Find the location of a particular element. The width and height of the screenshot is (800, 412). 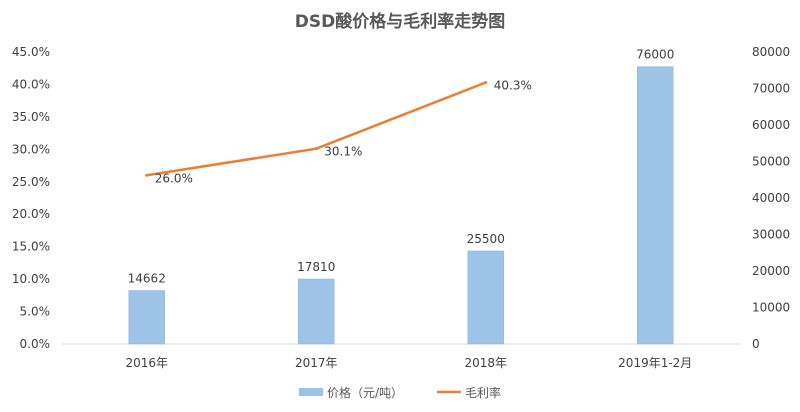

legend: 价格（元/吨） 毛利率 is located at coordinates (400, 392).